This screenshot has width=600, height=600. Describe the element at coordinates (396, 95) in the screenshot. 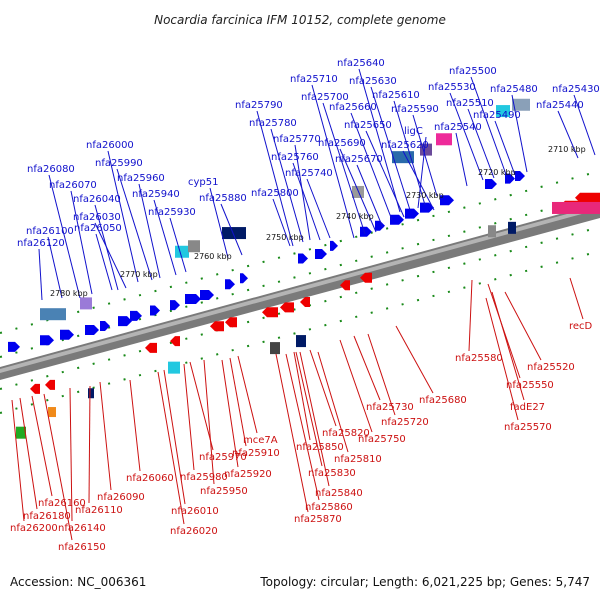

I see `forward-label-9: nfa25610` at that location.